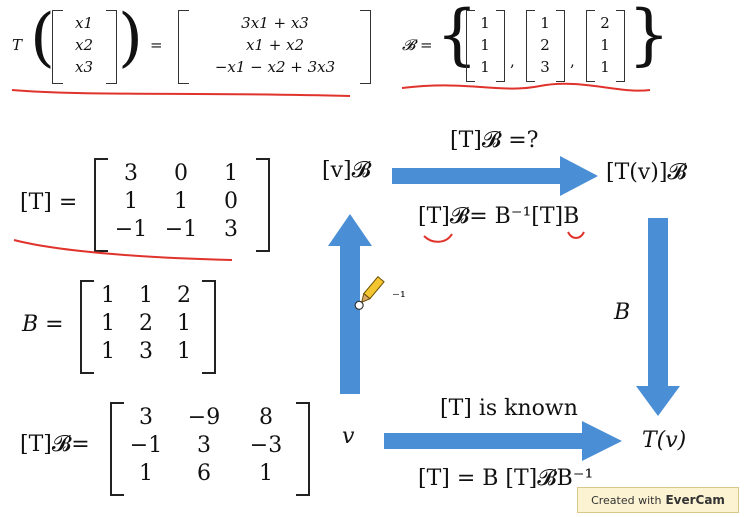 This screenshot has height=517, width=745. What do you see at coordinates (49, 202) in the screenshot?
I see `matrix-T-label: [T] =` at bounding box center [49, 202].